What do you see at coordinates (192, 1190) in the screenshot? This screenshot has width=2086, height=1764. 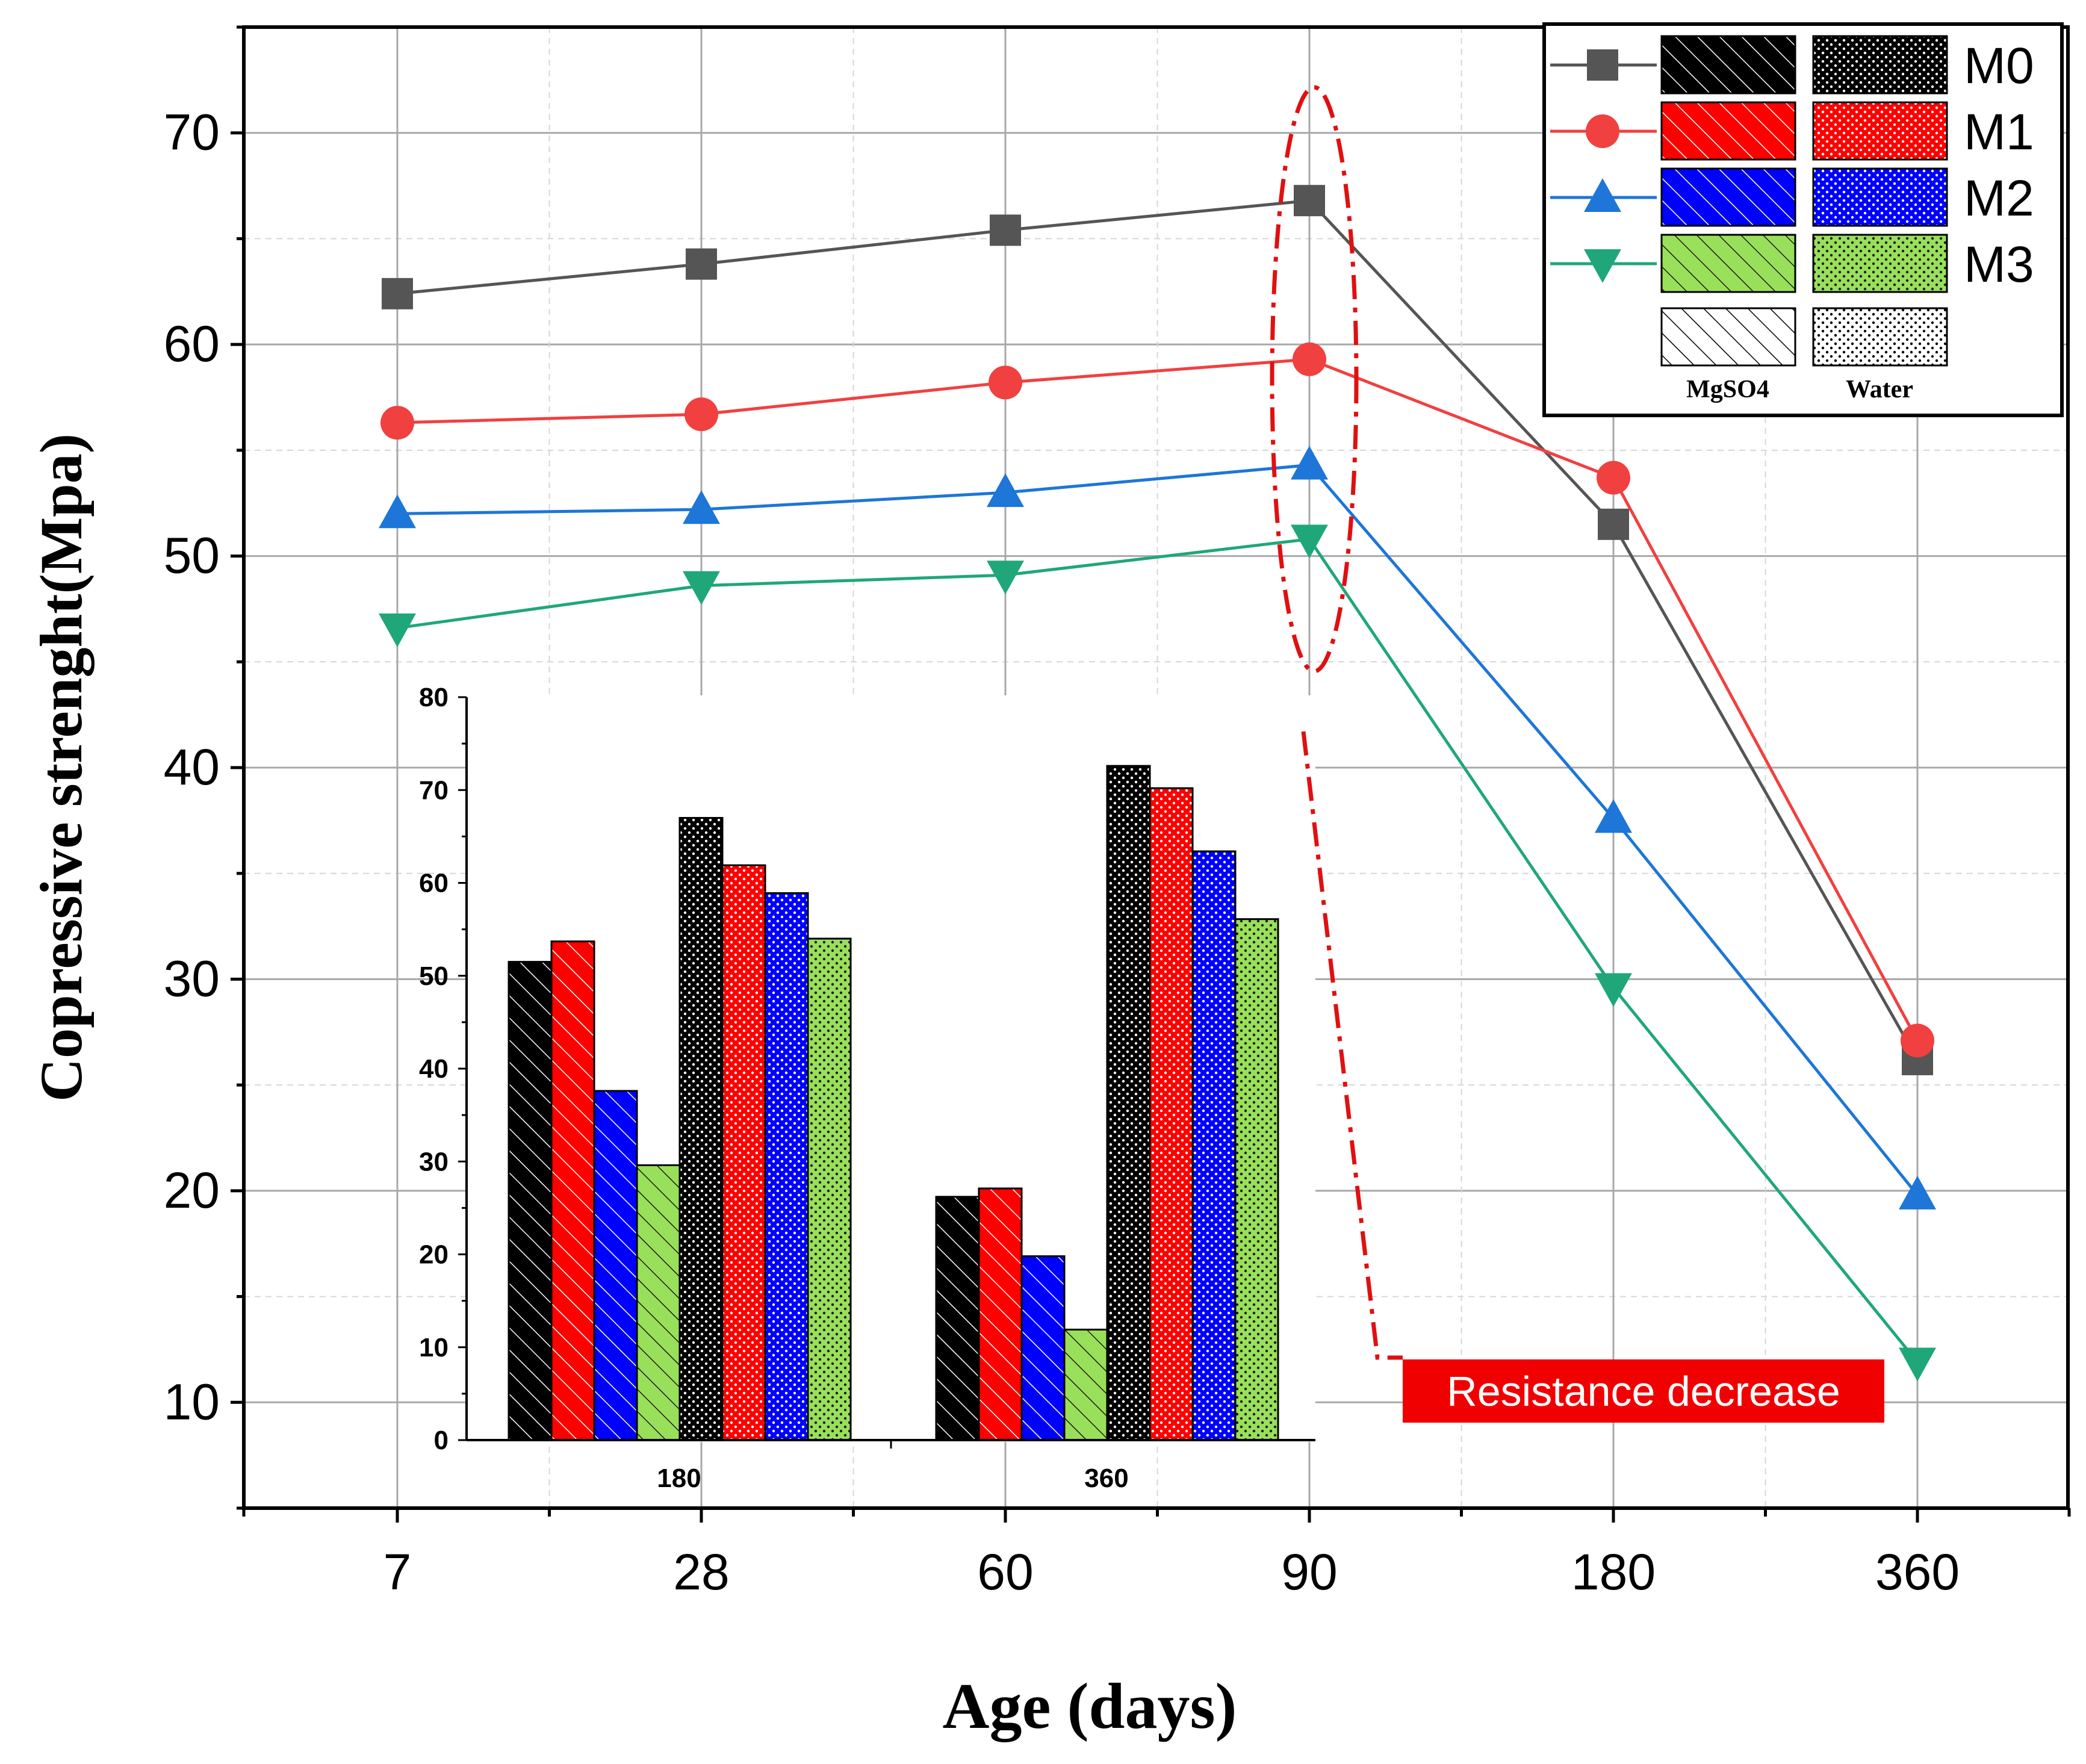 I see `y-tick-label: 20` at bounding box center [192, 1190].